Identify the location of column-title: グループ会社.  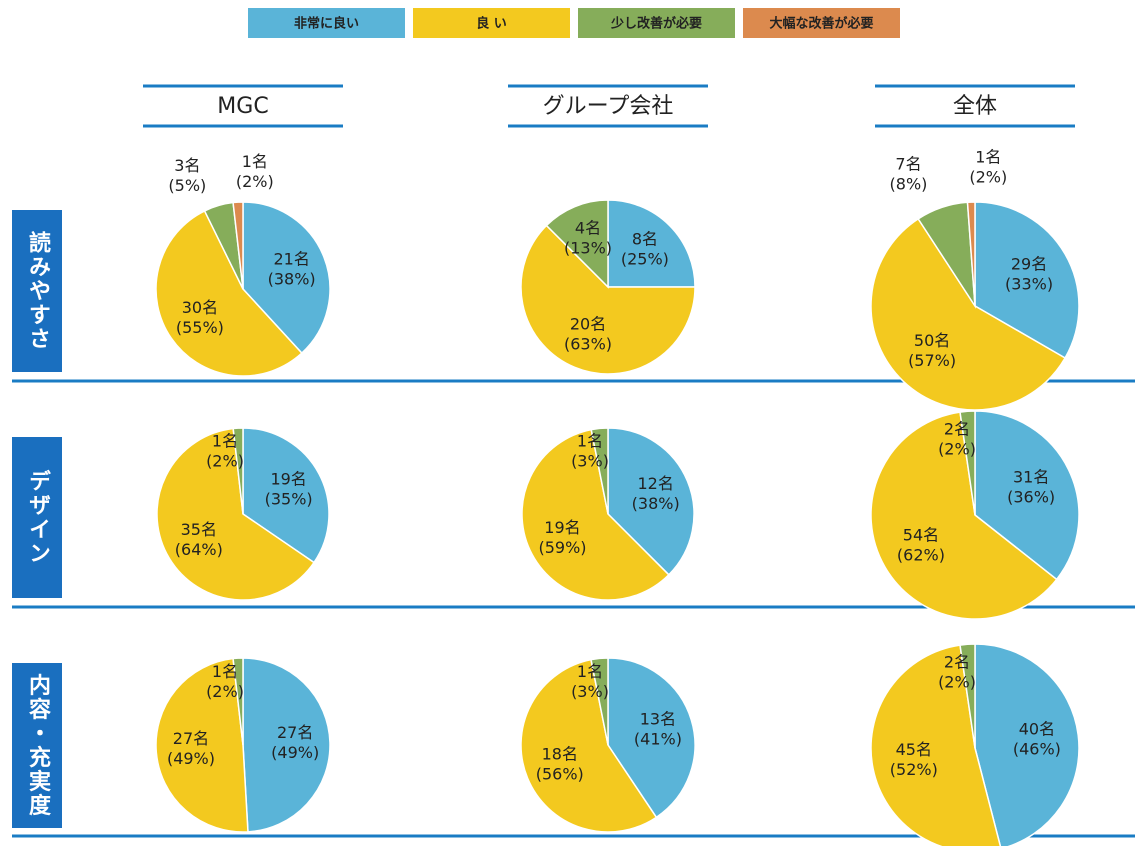
(608, 106).